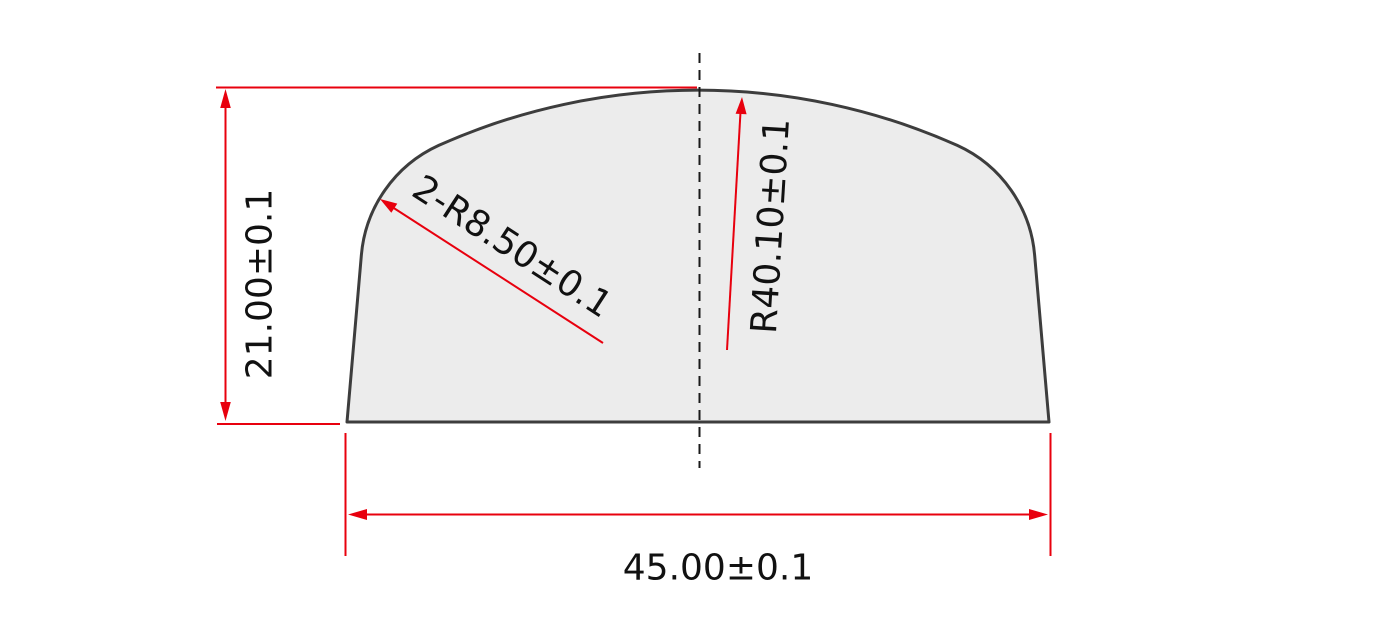  What do you see at coordinates (718, 568) in the screenshot?
I see `width-dimension-label: 45.00±0.1` at bounding box center [718, 568].